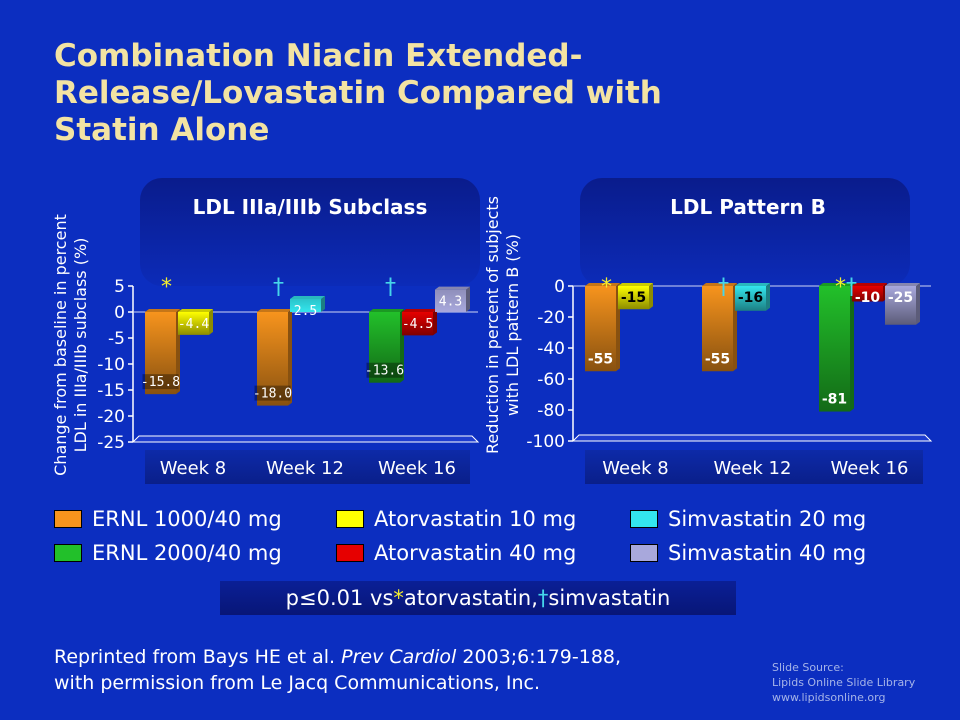 The width and height of the screenshot is (960, 720). I want to click on legend-item-simvastatin-20: Simvastatin 20 mg, so click(748, 519).